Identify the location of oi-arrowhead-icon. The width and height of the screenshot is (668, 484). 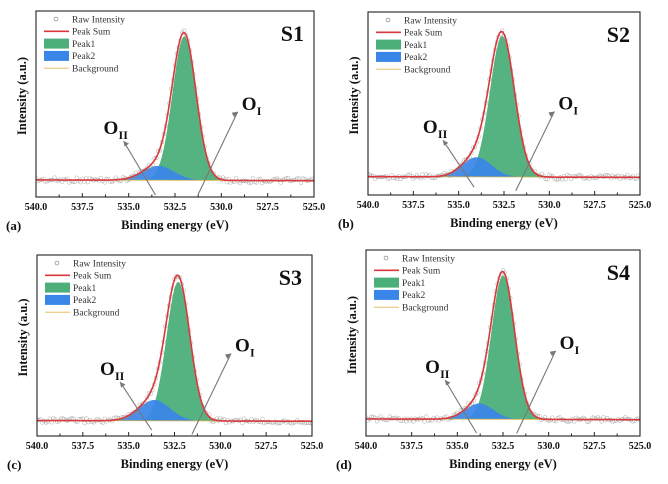
(552, 353).